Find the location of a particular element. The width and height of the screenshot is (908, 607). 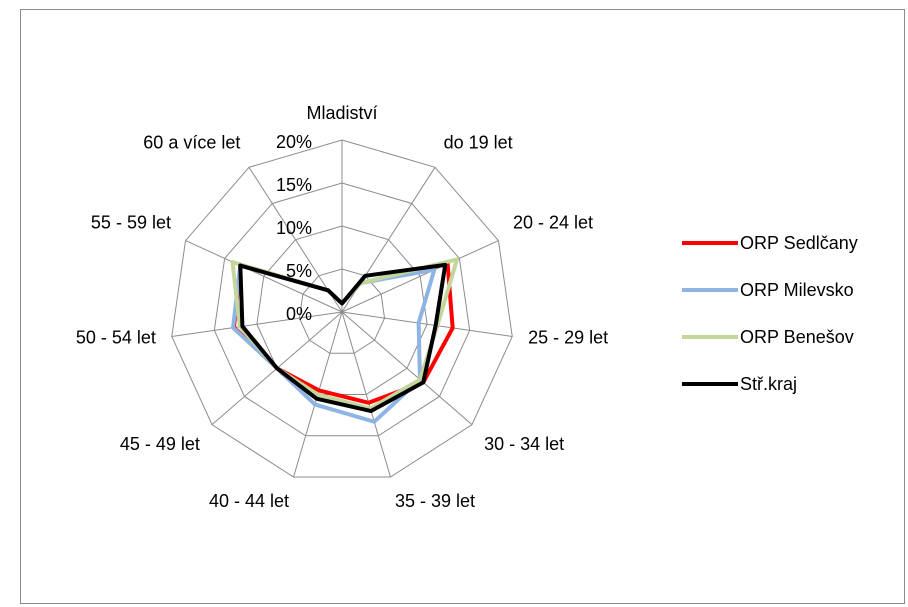

series-line is located at coordinates (343, 338).